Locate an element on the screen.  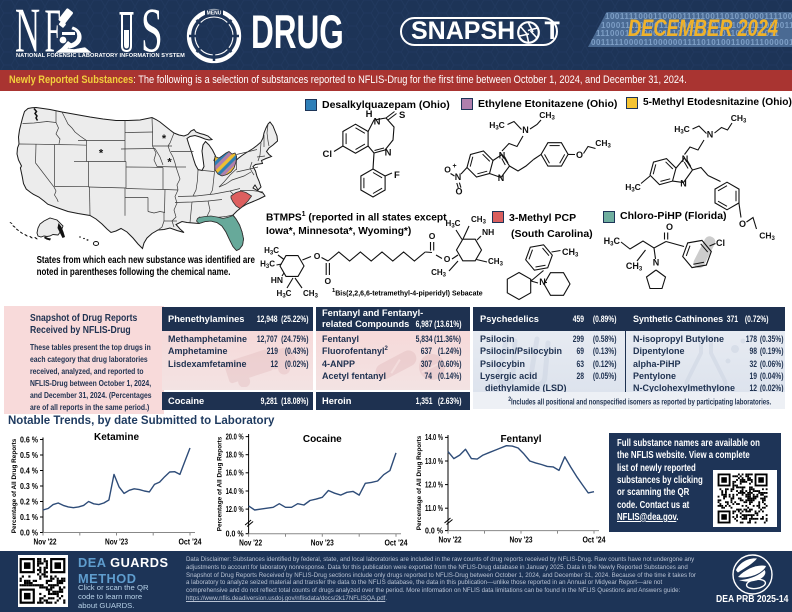
svg-text: 16.0 % is located at coordinates (235, 473).